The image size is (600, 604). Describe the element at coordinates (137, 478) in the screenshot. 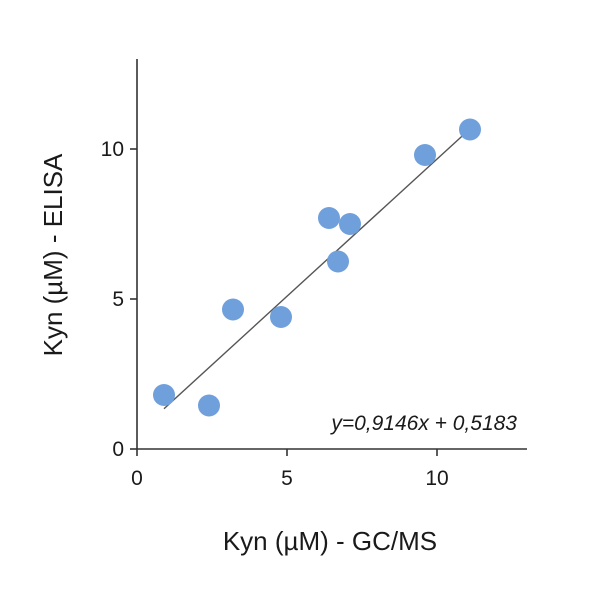

I see `x-tick-label: 0` at that location.